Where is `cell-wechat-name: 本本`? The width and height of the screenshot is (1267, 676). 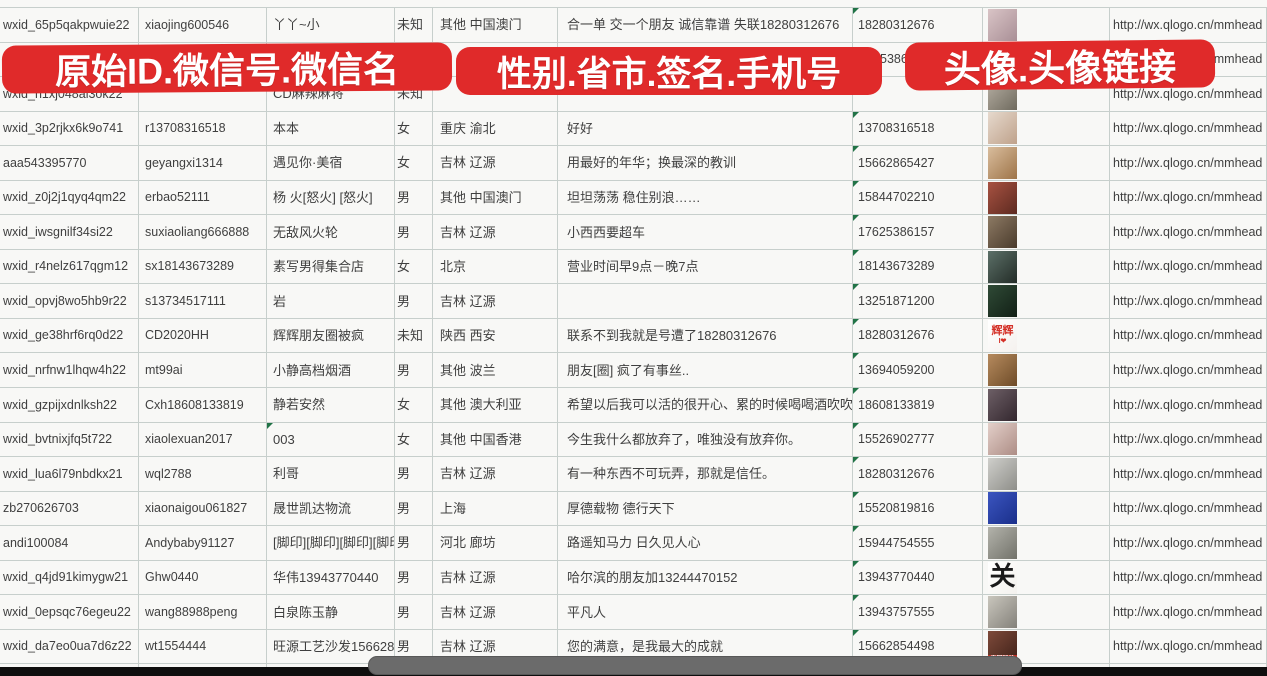
cell-wechat-name: 本本 is located at coordinates (331, 129).